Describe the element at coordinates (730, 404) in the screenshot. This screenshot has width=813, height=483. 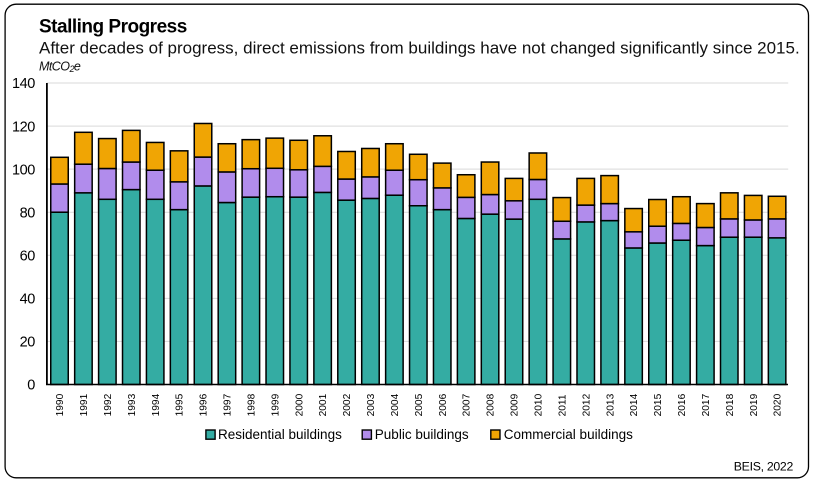
I see `svg-text: 2018` at that location.